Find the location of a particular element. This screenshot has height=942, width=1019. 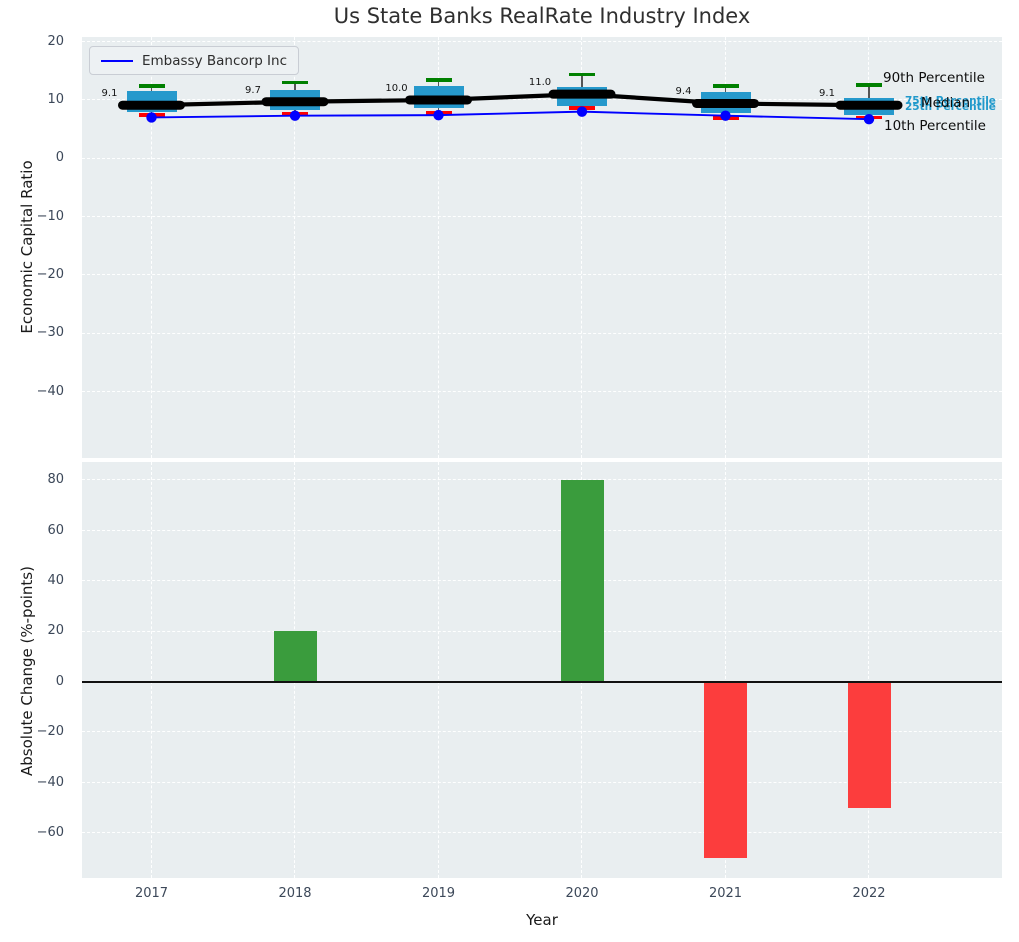

y-tick-label: 80 is located at coordinates (55, 480).